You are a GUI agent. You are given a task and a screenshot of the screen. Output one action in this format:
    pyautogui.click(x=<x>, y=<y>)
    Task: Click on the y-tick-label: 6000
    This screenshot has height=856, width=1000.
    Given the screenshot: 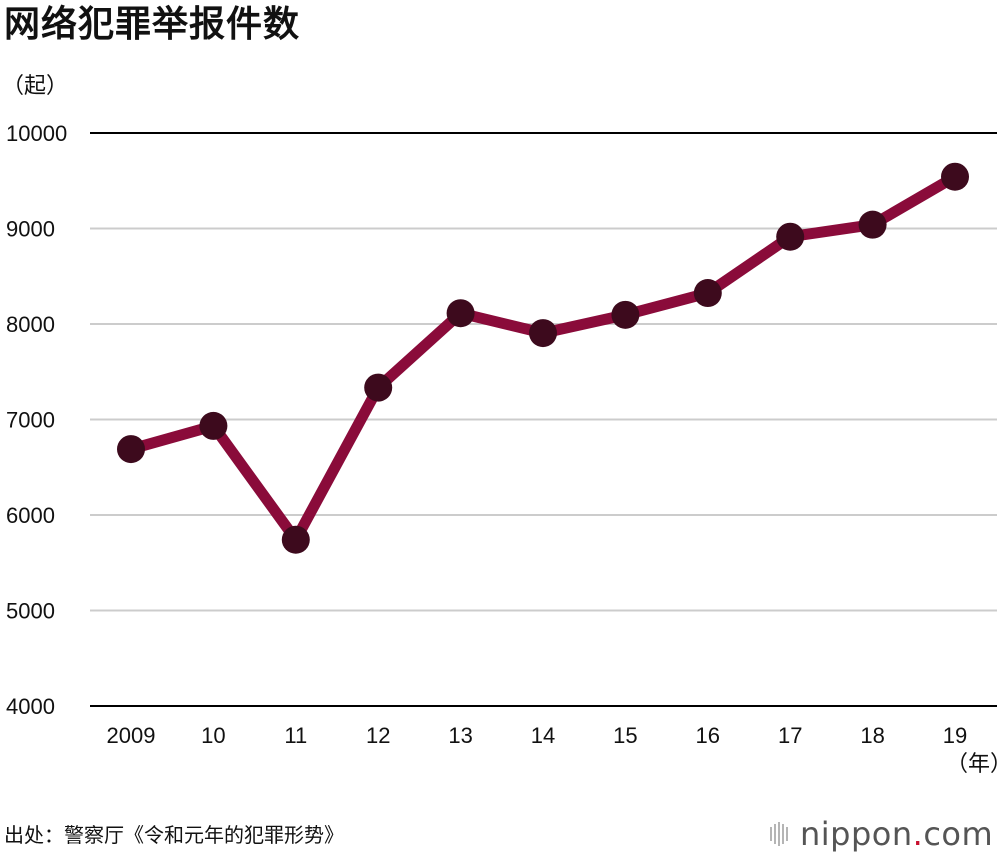 What is the action you would take?
    pyautogui.click(x=30, y=515)
    